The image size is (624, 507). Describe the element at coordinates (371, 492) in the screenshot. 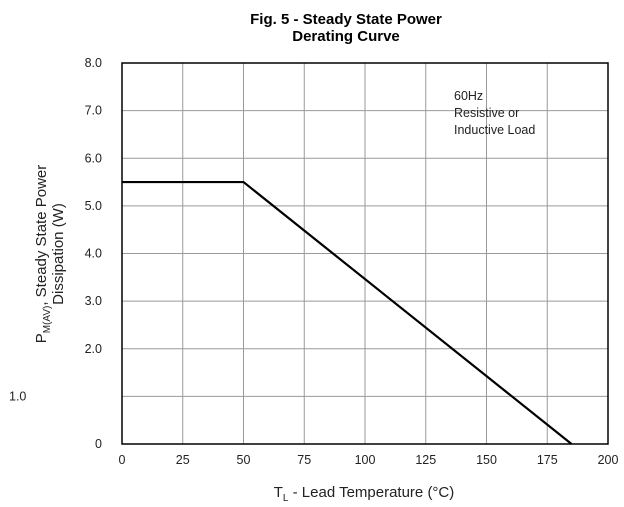

I see `x-axis-label-rest: - Lead Temperature (°C)` at that location.